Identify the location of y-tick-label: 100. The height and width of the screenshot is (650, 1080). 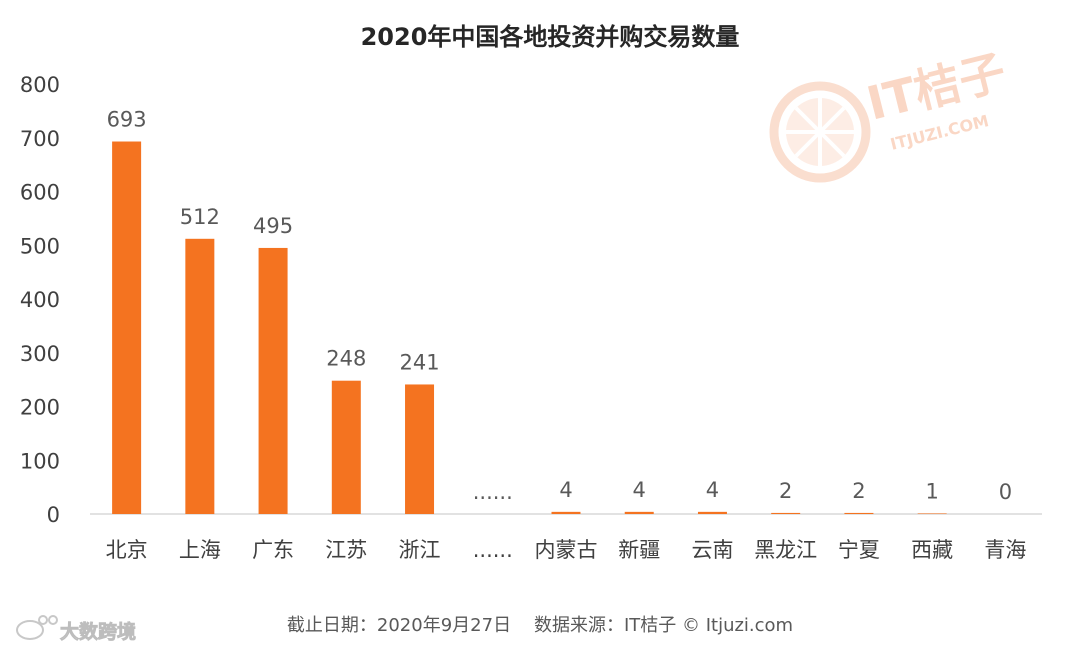
(40, 461).